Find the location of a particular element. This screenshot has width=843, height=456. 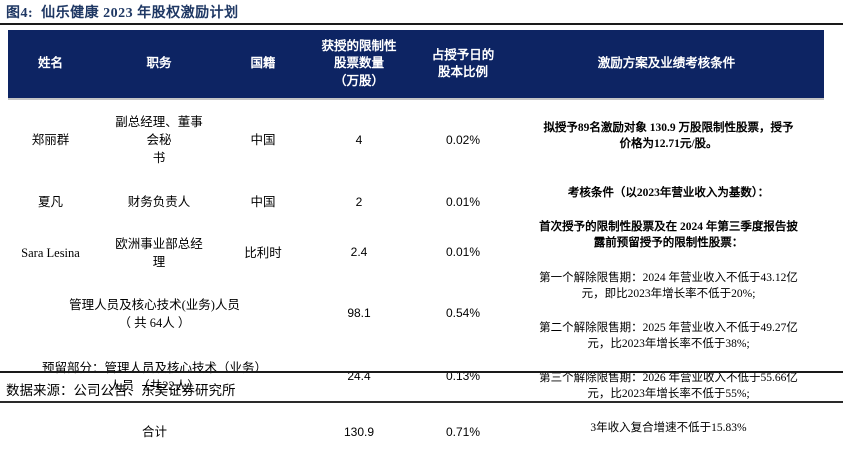

col-header-shares: 获授的限制性 股票数量 （万股） is located at coordinates (359, 65).